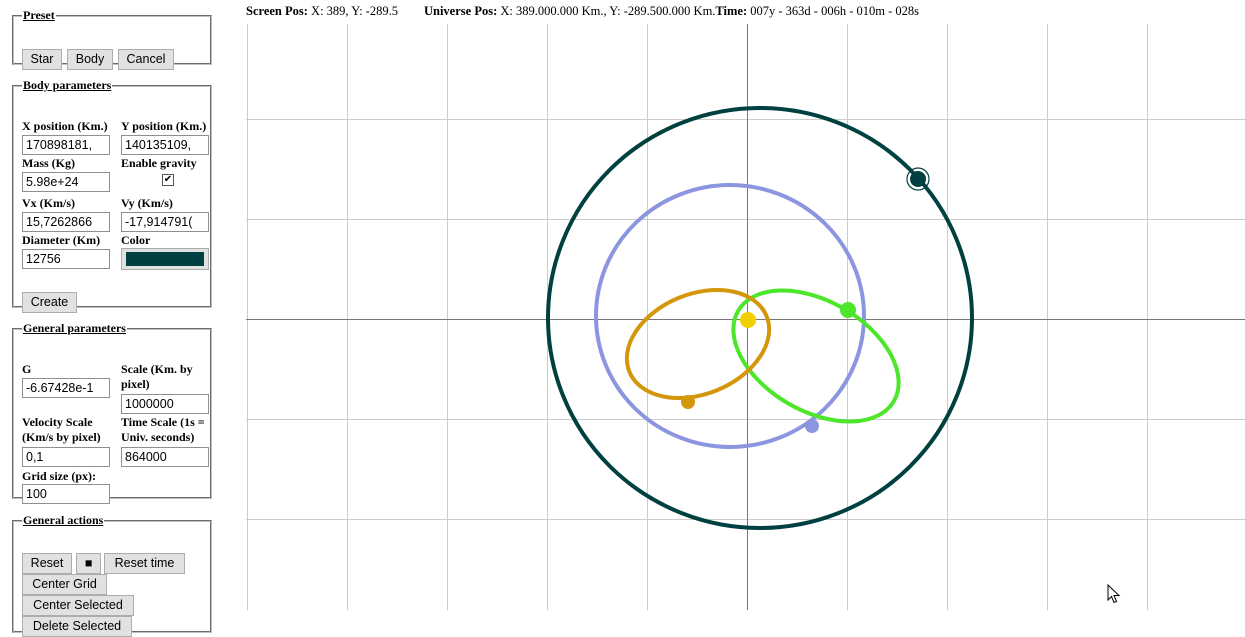 Image resolution: width=1245 pixels, height=637 pixels. Describe the element at coordinates (74, 328) in the screenshot. I see `general-parameters-legend: General parameters` at that location.